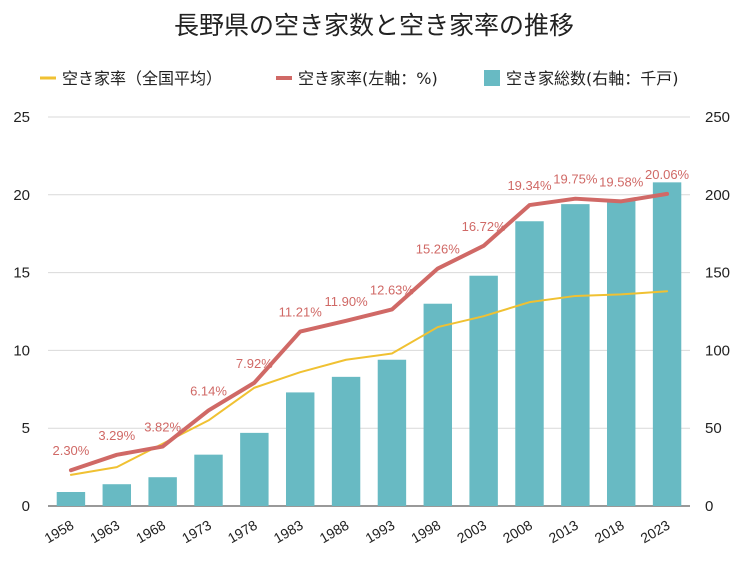 The height and width of the screenshot is (562, 748). Describe the element at coordinates (492, 78) in the screenshot. I see `legend-swatch` at that location.